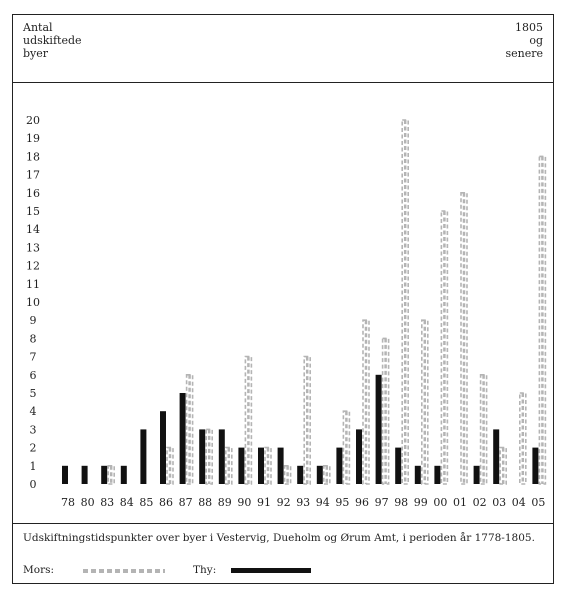 Image resolution: width=563 pixels, height=591 pixels. Describe the element at coordinates (225, 502) in the screenshot. I see `x-tick-label: 89` at that location.